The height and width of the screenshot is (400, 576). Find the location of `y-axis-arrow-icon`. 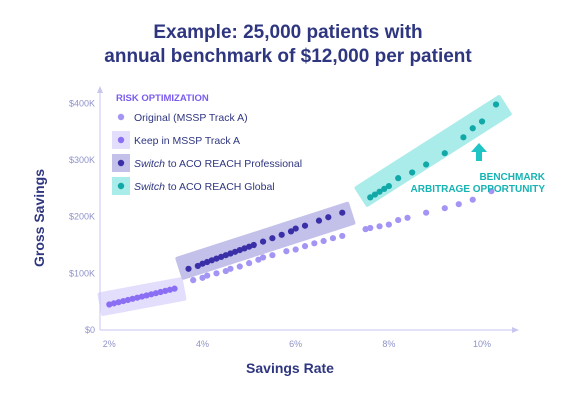

y-axis-arrow-icon is located at coordinates (100, 89).